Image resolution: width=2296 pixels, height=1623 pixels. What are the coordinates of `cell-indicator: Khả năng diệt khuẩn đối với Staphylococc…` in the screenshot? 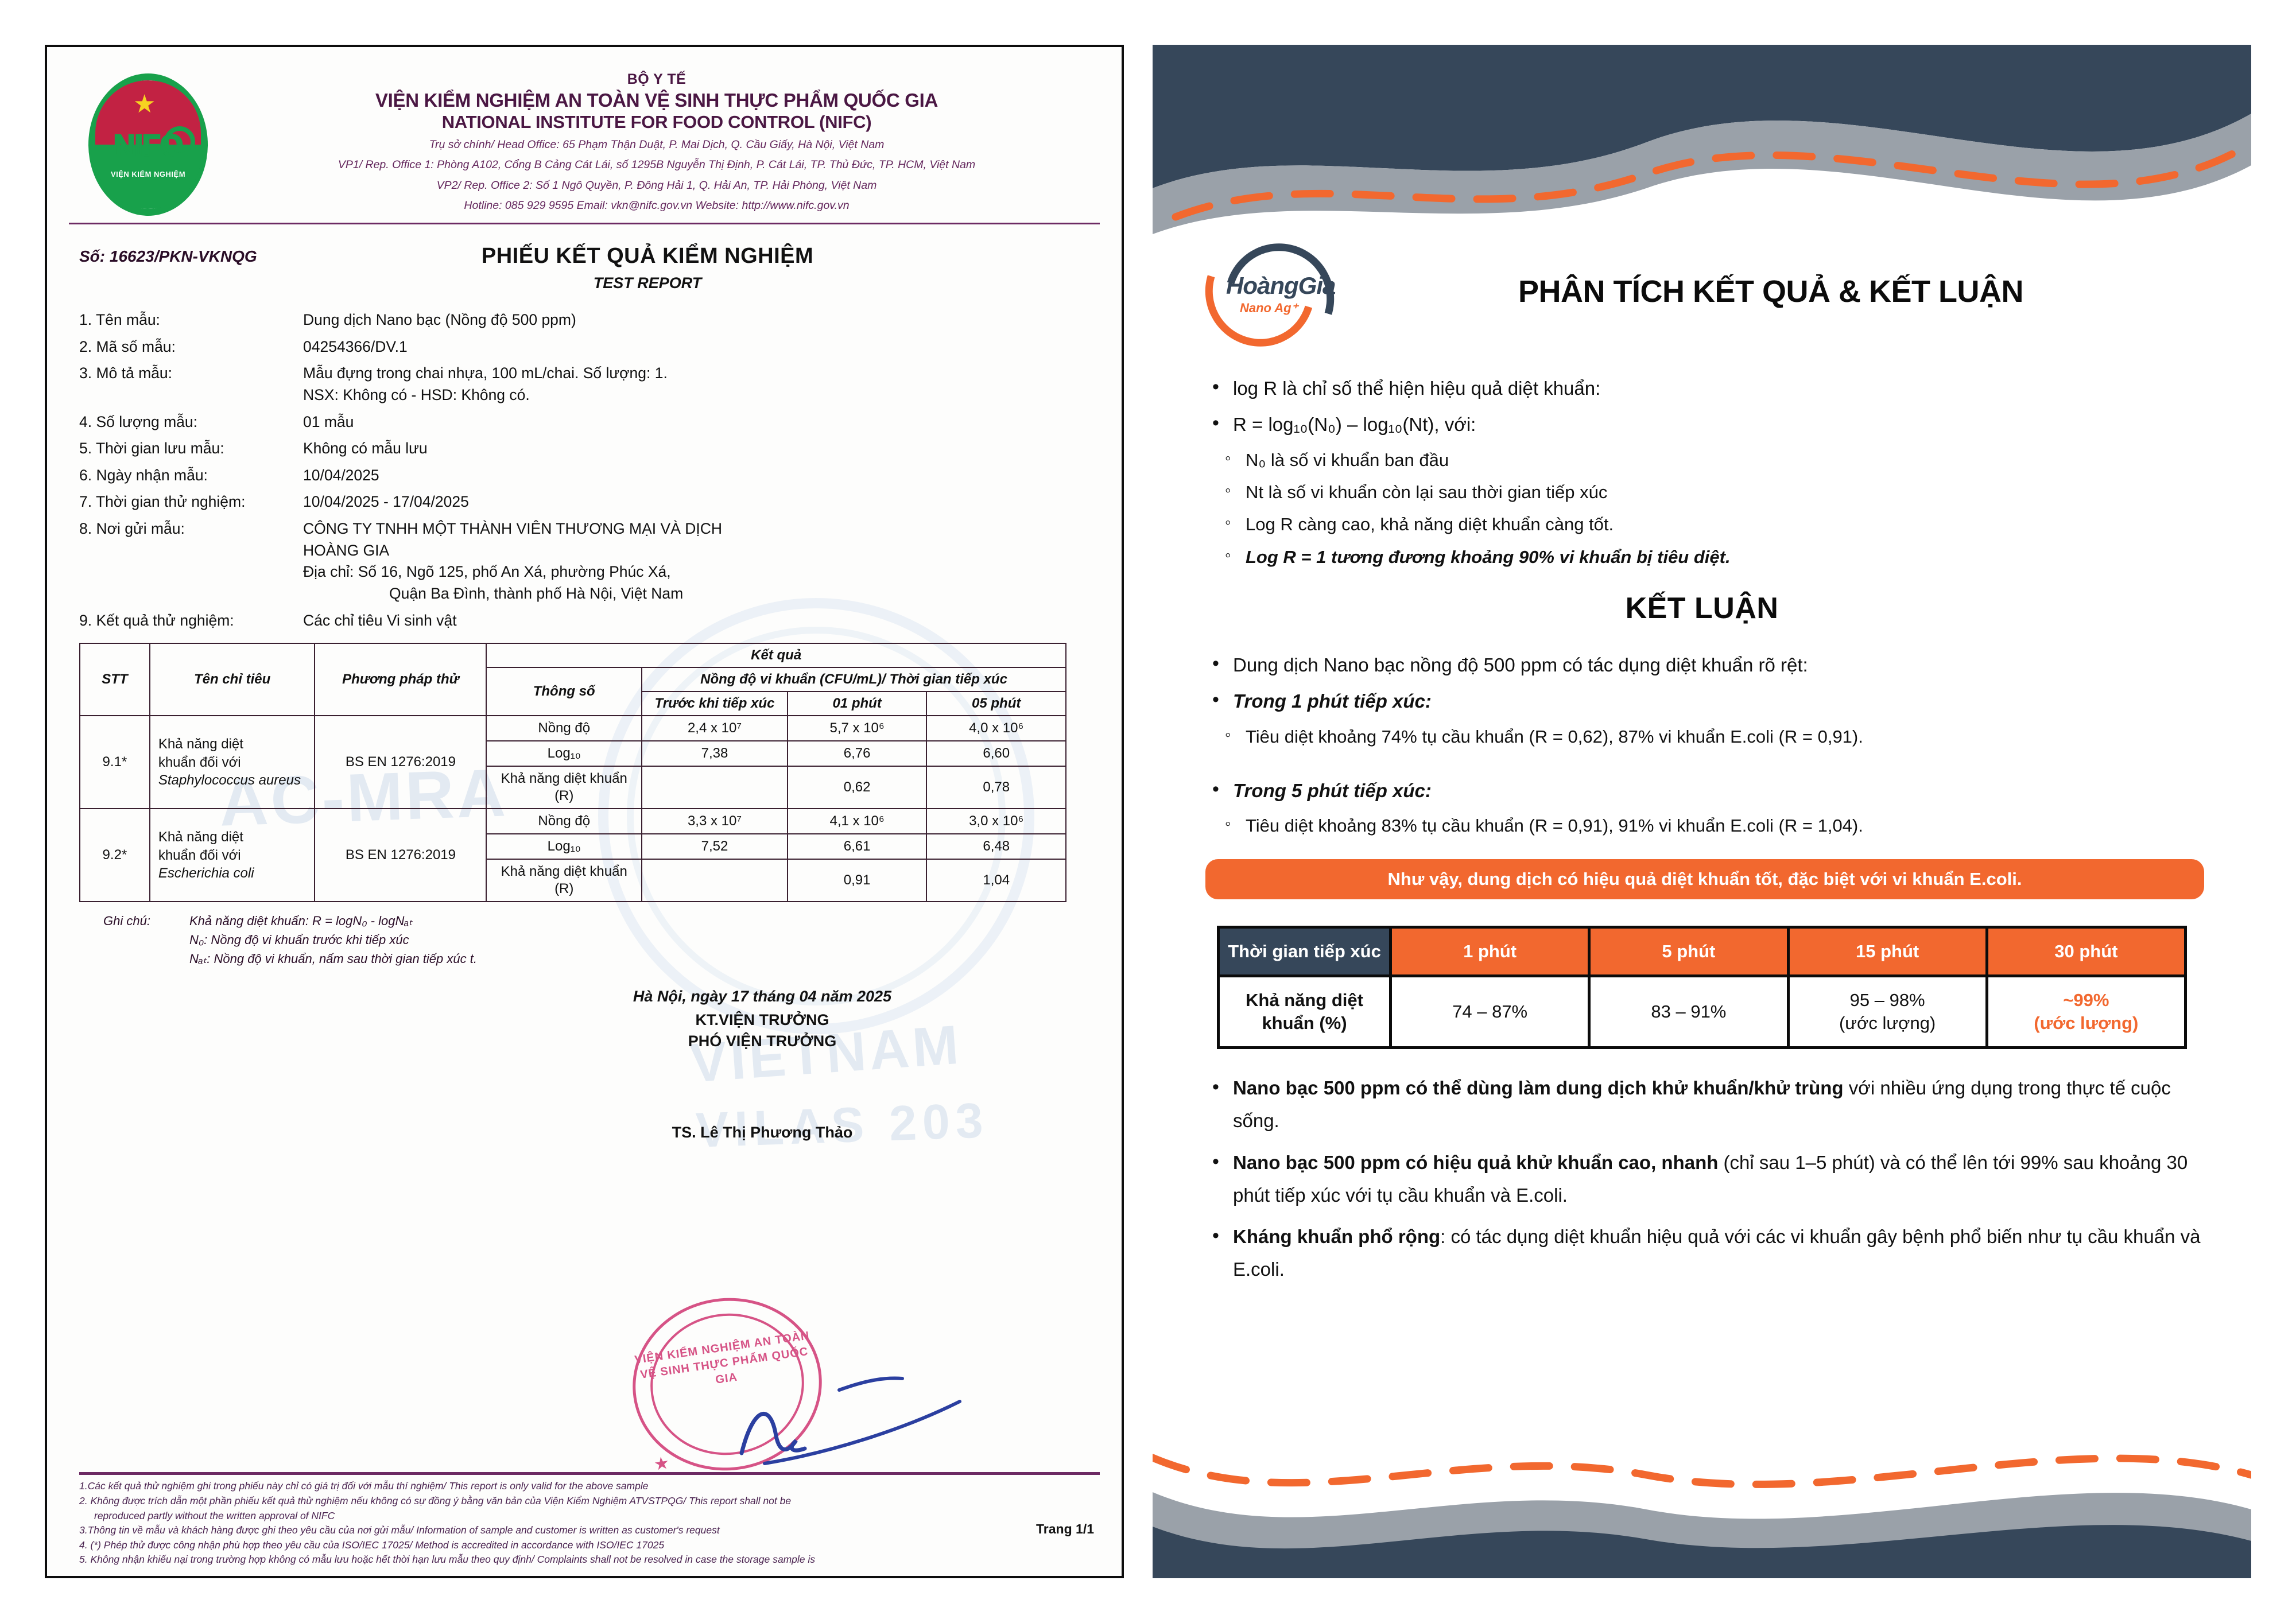 It's located at (232, 762).